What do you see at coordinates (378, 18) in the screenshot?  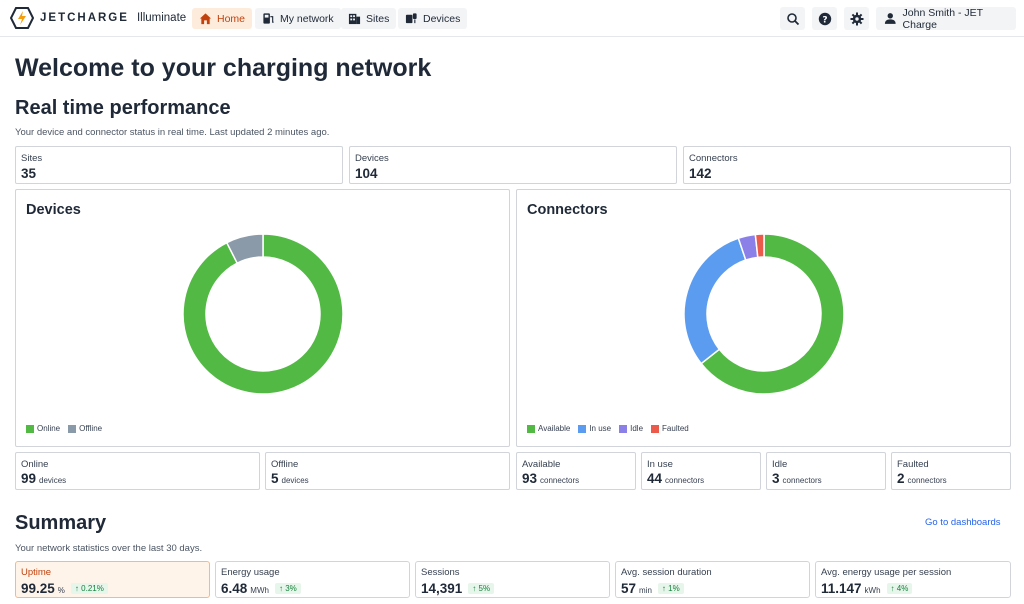 I see `nav-sites-label: Sites` at bounding box center [378, 18].